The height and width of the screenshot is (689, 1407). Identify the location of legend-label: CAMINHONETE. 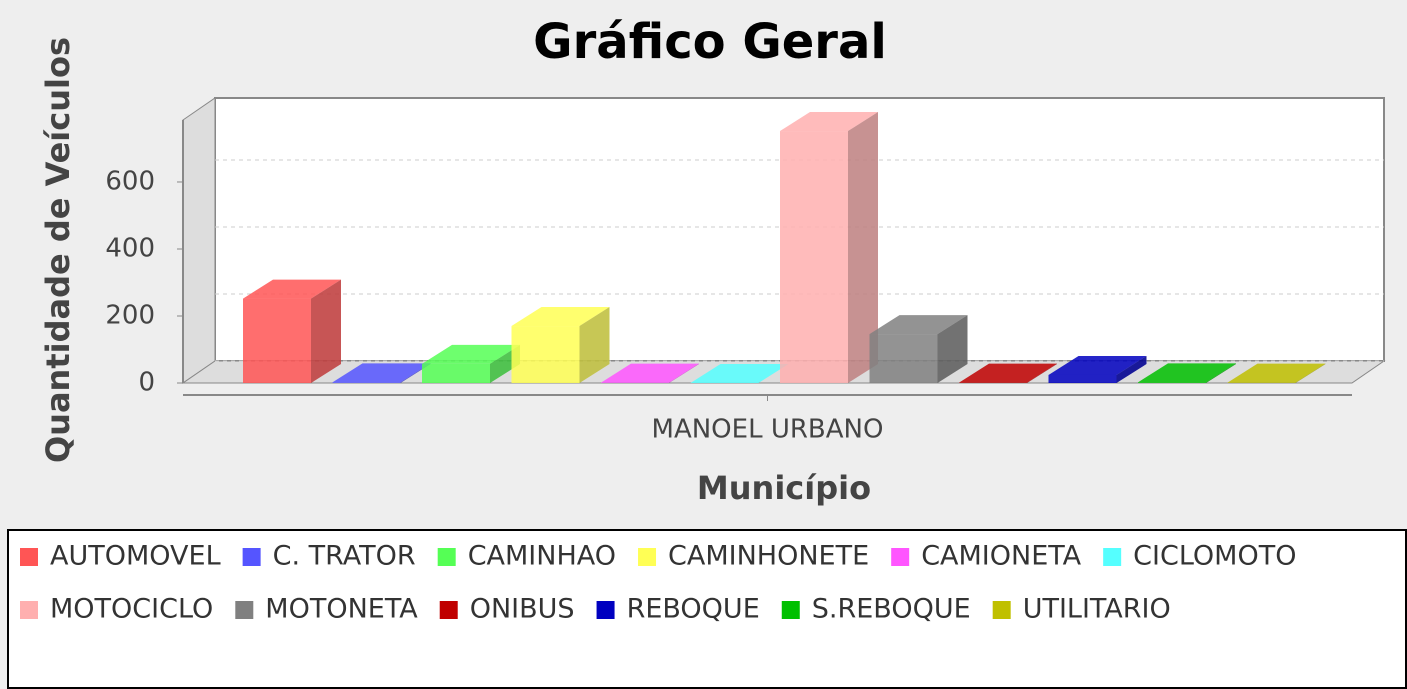
(768, 556).